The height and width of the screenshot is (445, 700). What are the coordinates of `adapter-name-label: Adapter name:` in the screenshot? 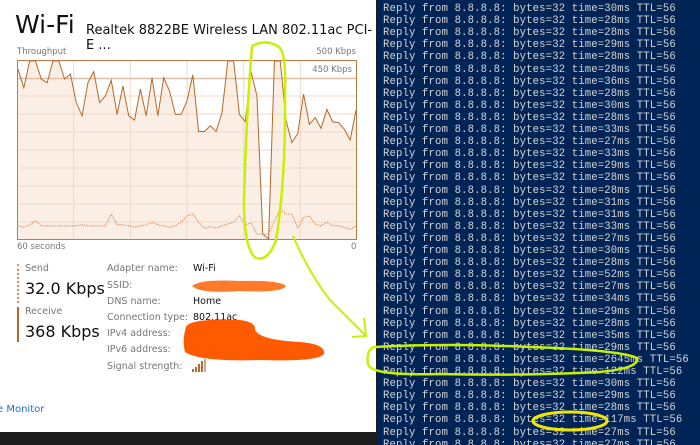 It's located at (142, 268).